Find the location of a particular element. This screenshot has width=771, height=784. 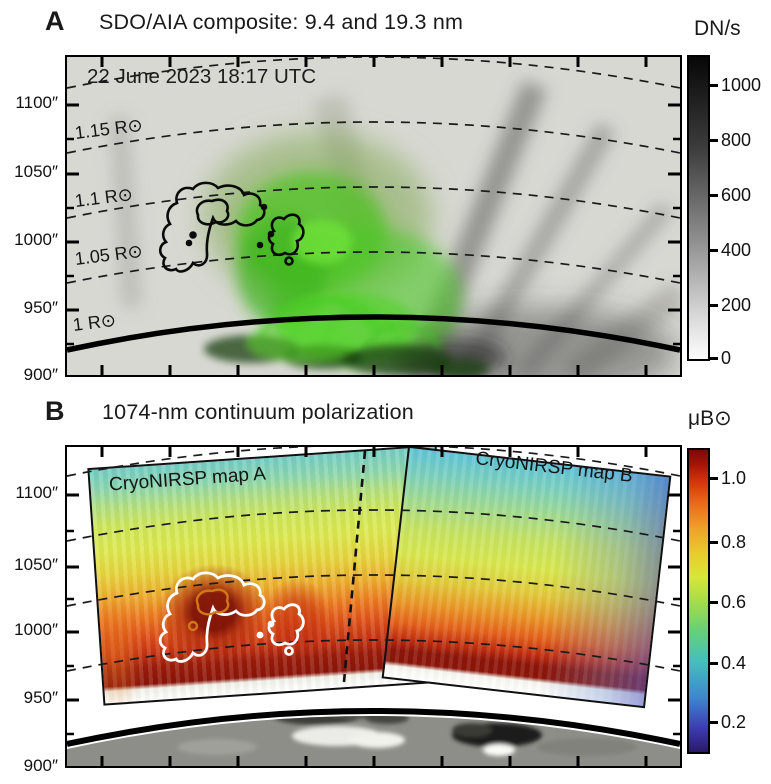

panel-a-tag: A is located at coordinates (55, 21).